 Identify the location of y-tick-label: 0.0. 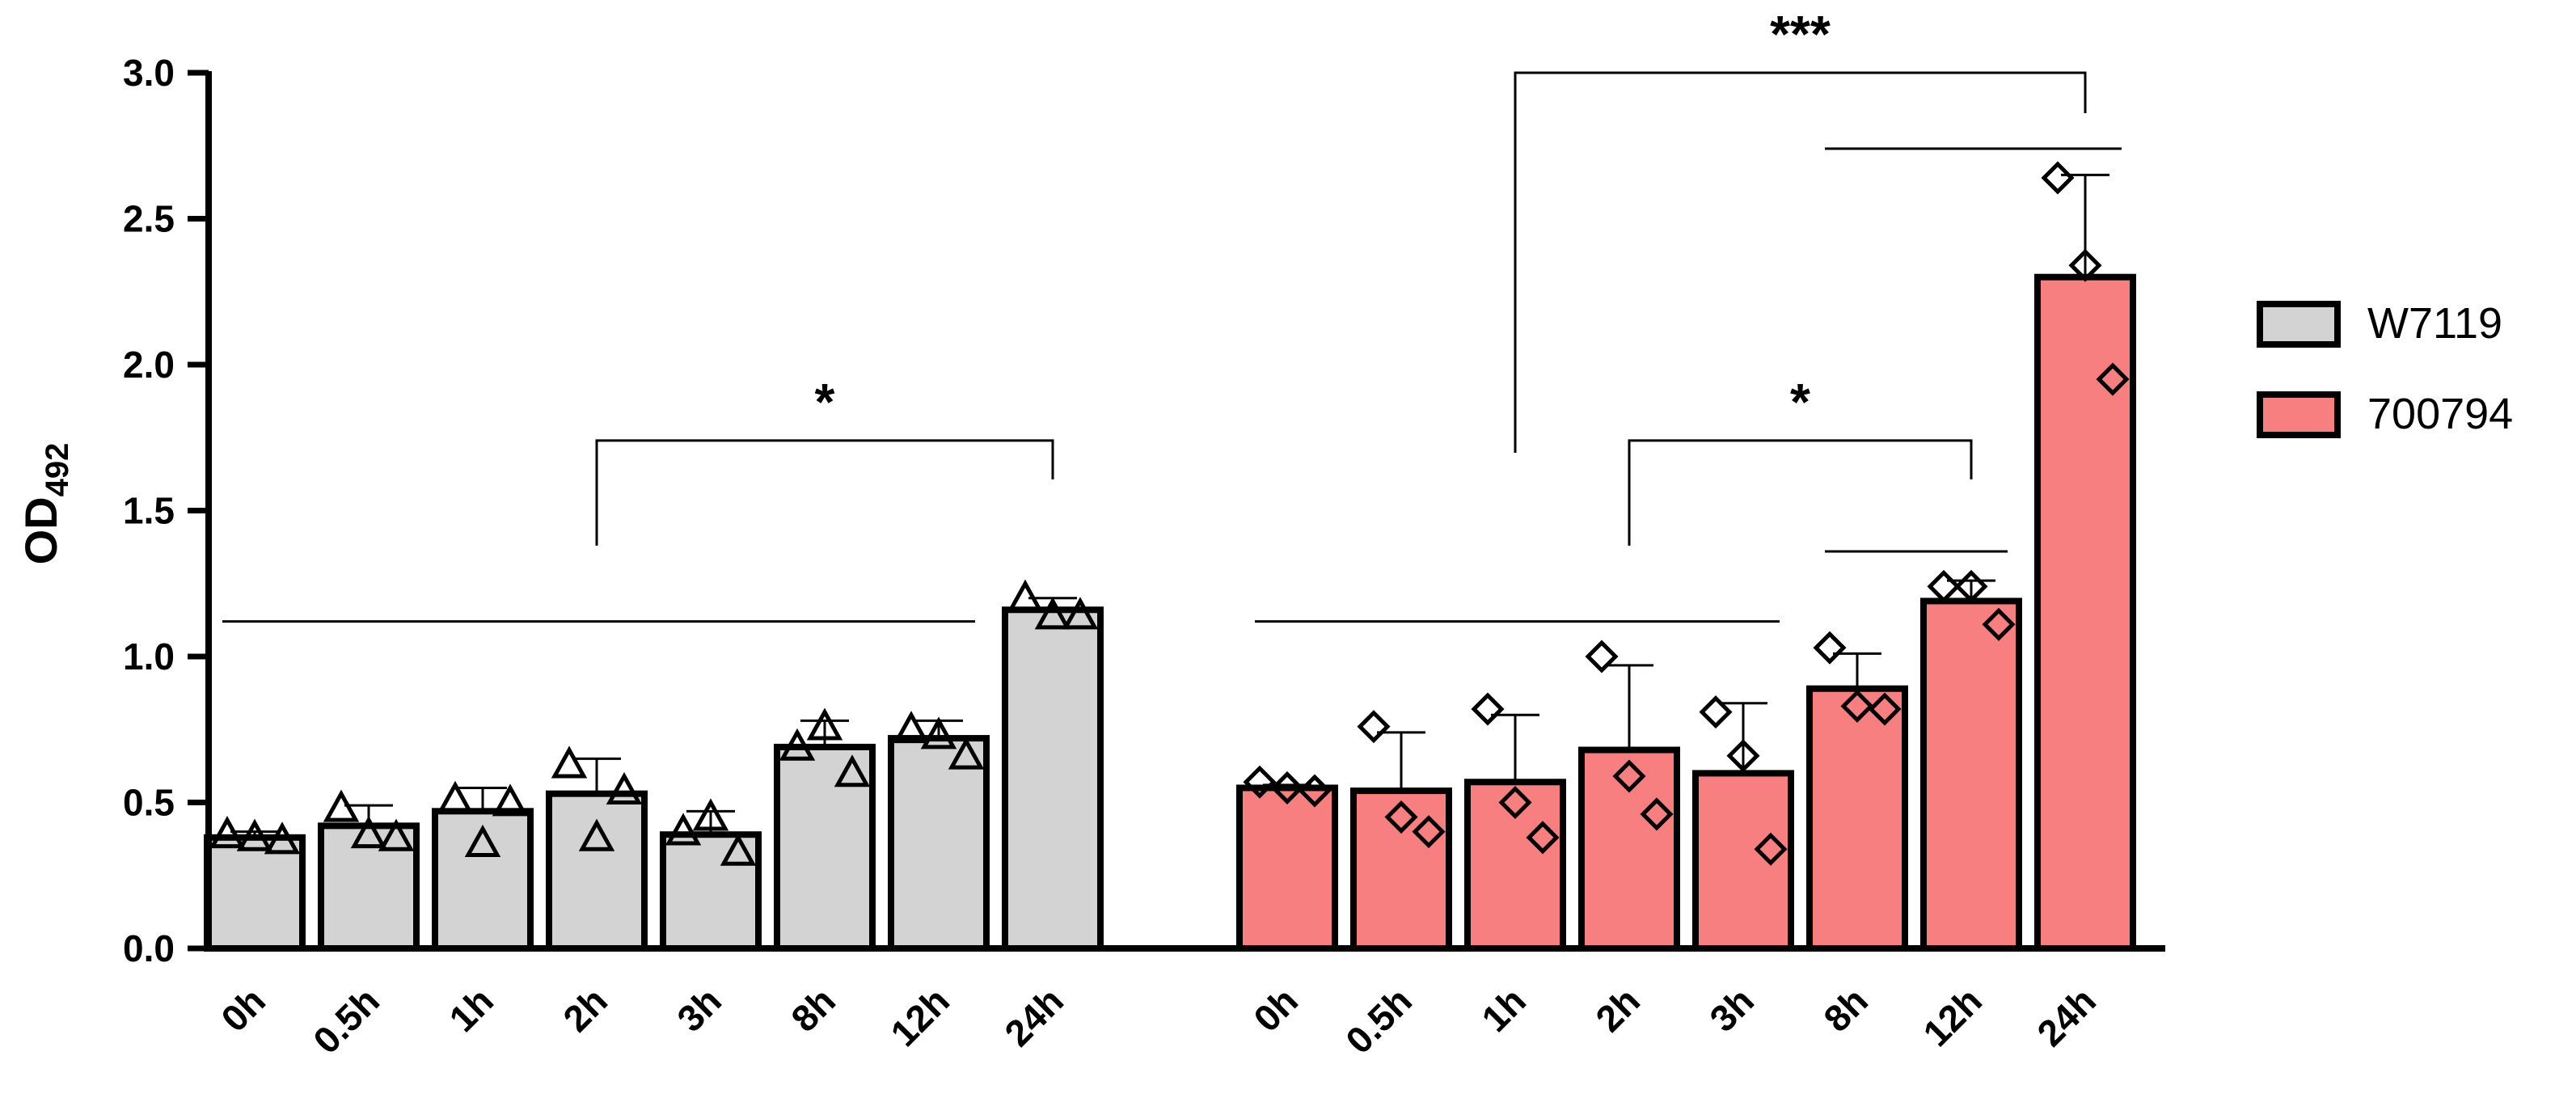
(149, 948).